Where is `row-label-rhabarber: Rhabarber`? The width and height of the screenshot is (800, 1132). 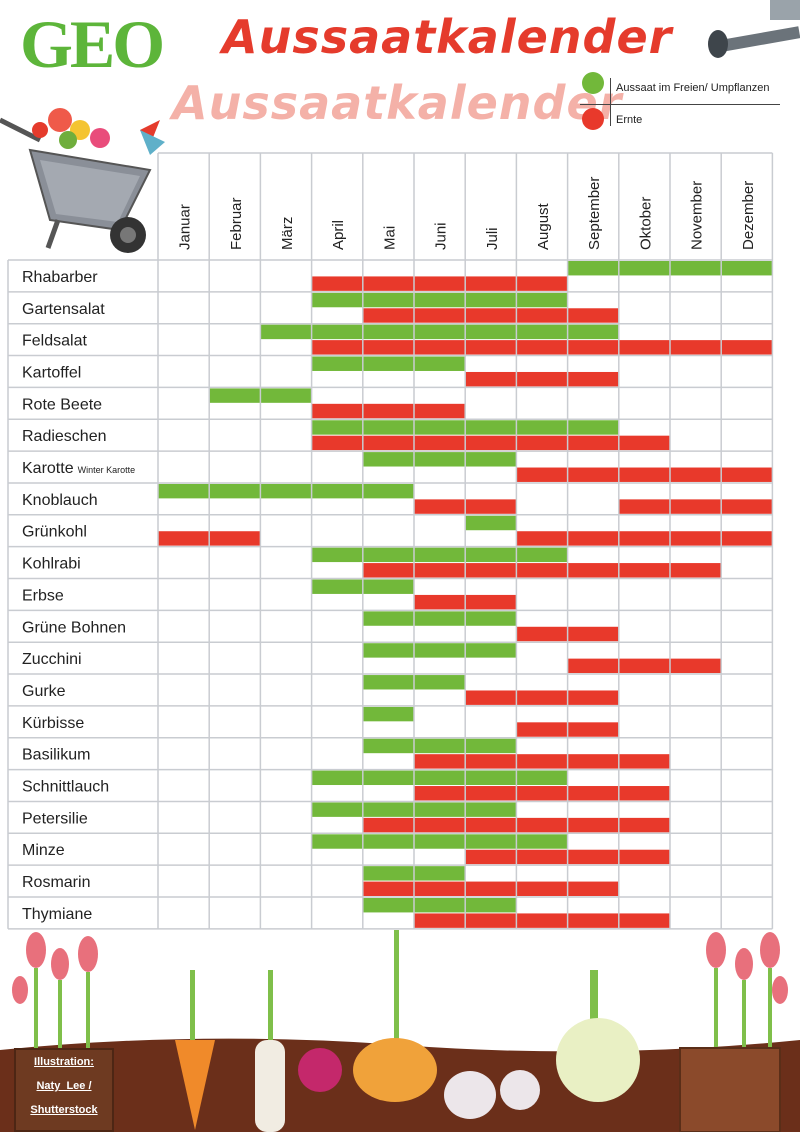
row-label-rhabarber: Rhabarber is located at coordinates (60, 277).